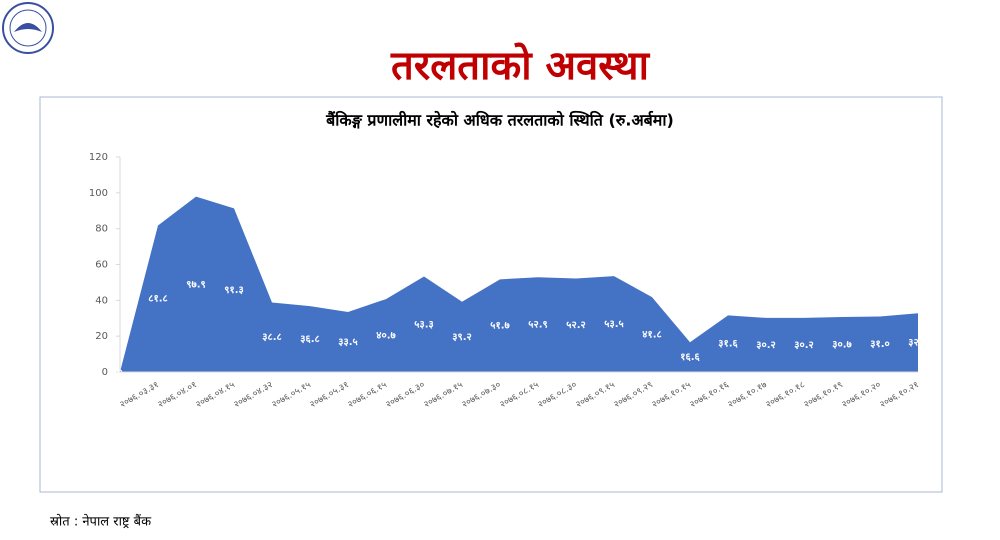  Describe the element at coordinates (101, 265) in the screenshot. I see `y-tick-label: 60` at that location.